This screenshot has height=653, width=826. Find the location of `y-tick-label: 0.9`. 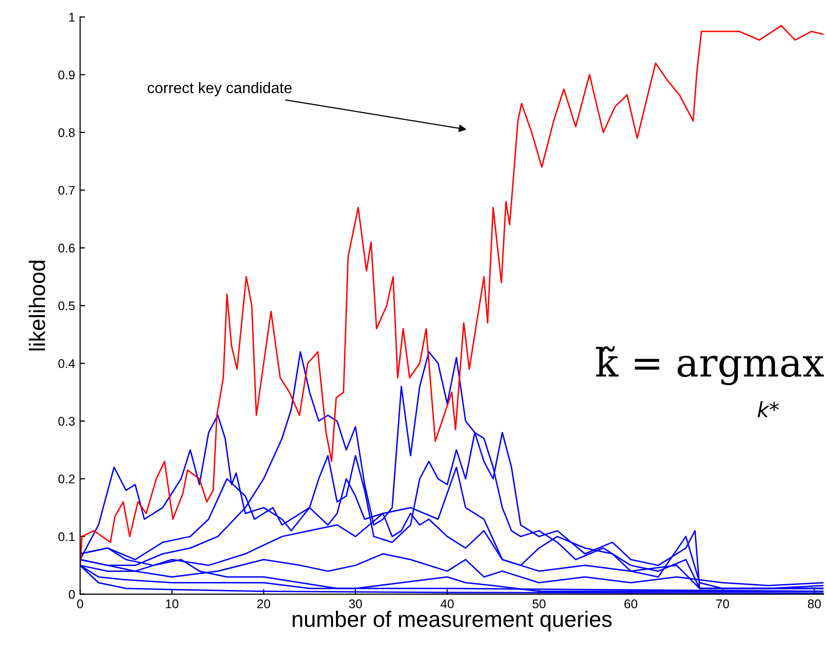

y-tick-label: 0.9 is located at coordinates (66, 75).